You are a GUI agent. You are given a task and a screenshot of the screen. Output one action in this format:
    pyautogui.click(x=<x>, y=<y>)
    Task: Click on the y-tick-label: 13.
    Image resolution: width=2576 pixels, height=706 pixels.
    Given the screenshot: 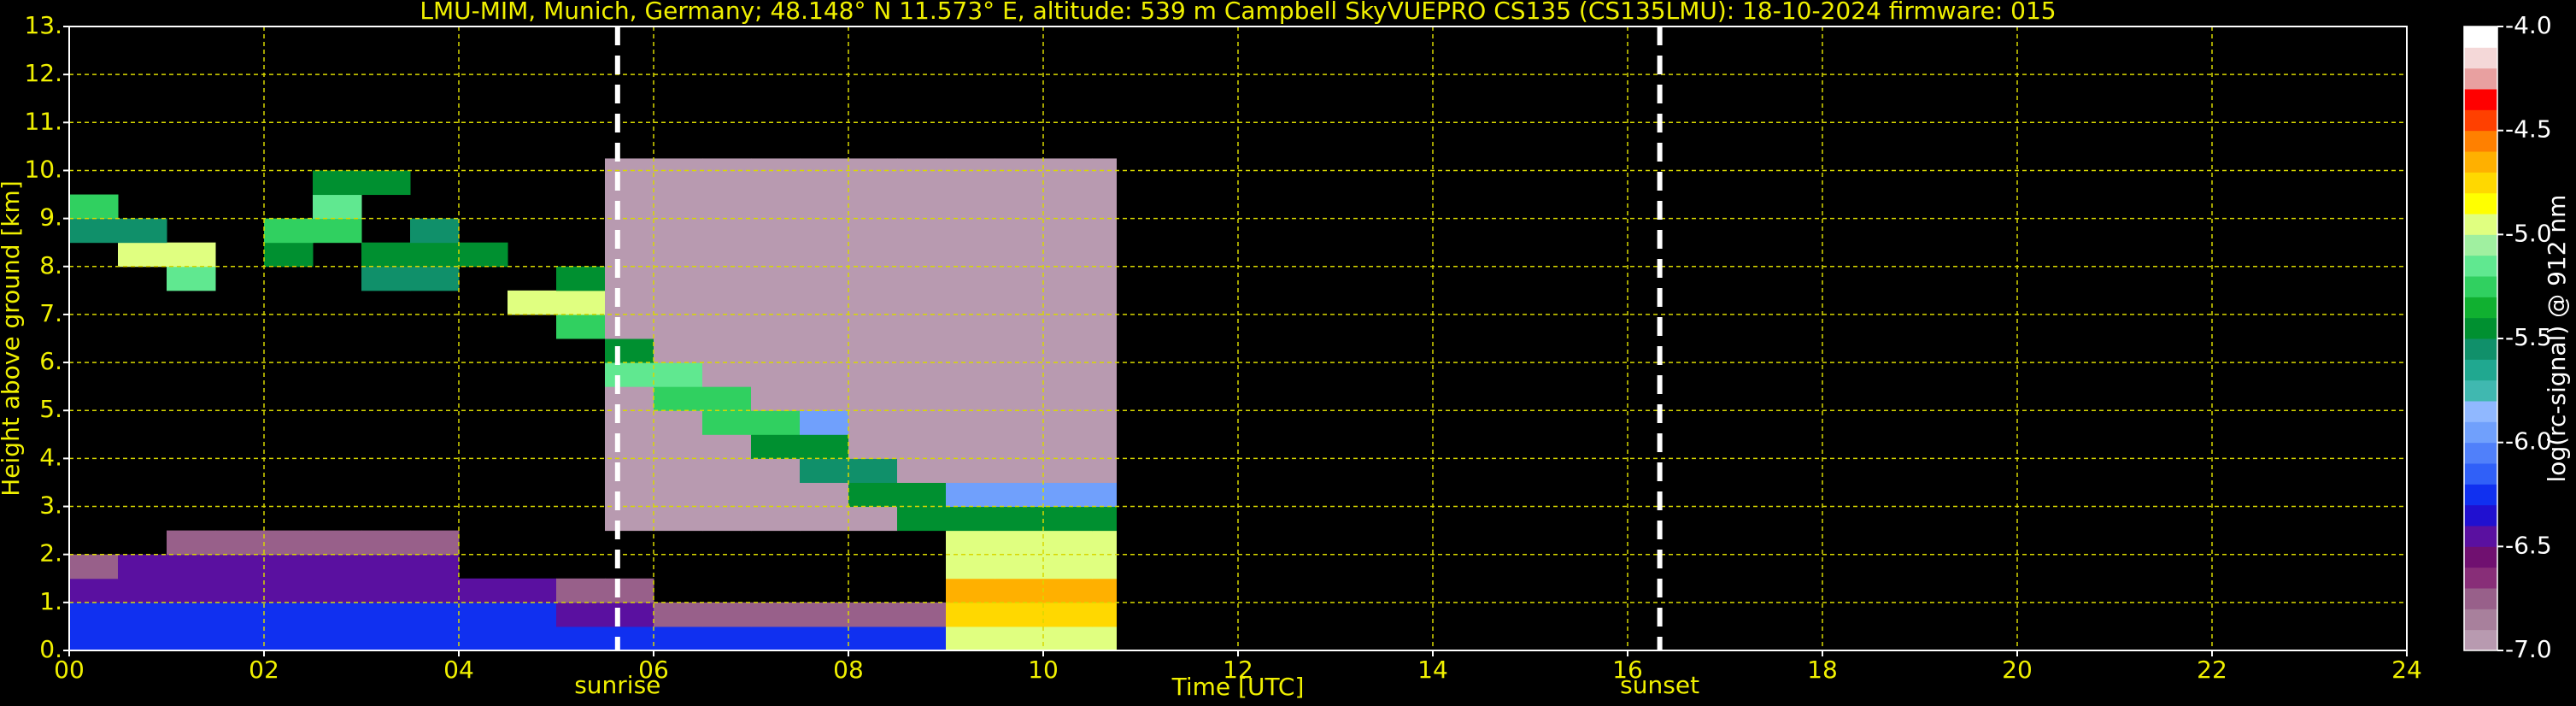 What is the action you would take?
    pyautogui.click(x=43, y=25)
    